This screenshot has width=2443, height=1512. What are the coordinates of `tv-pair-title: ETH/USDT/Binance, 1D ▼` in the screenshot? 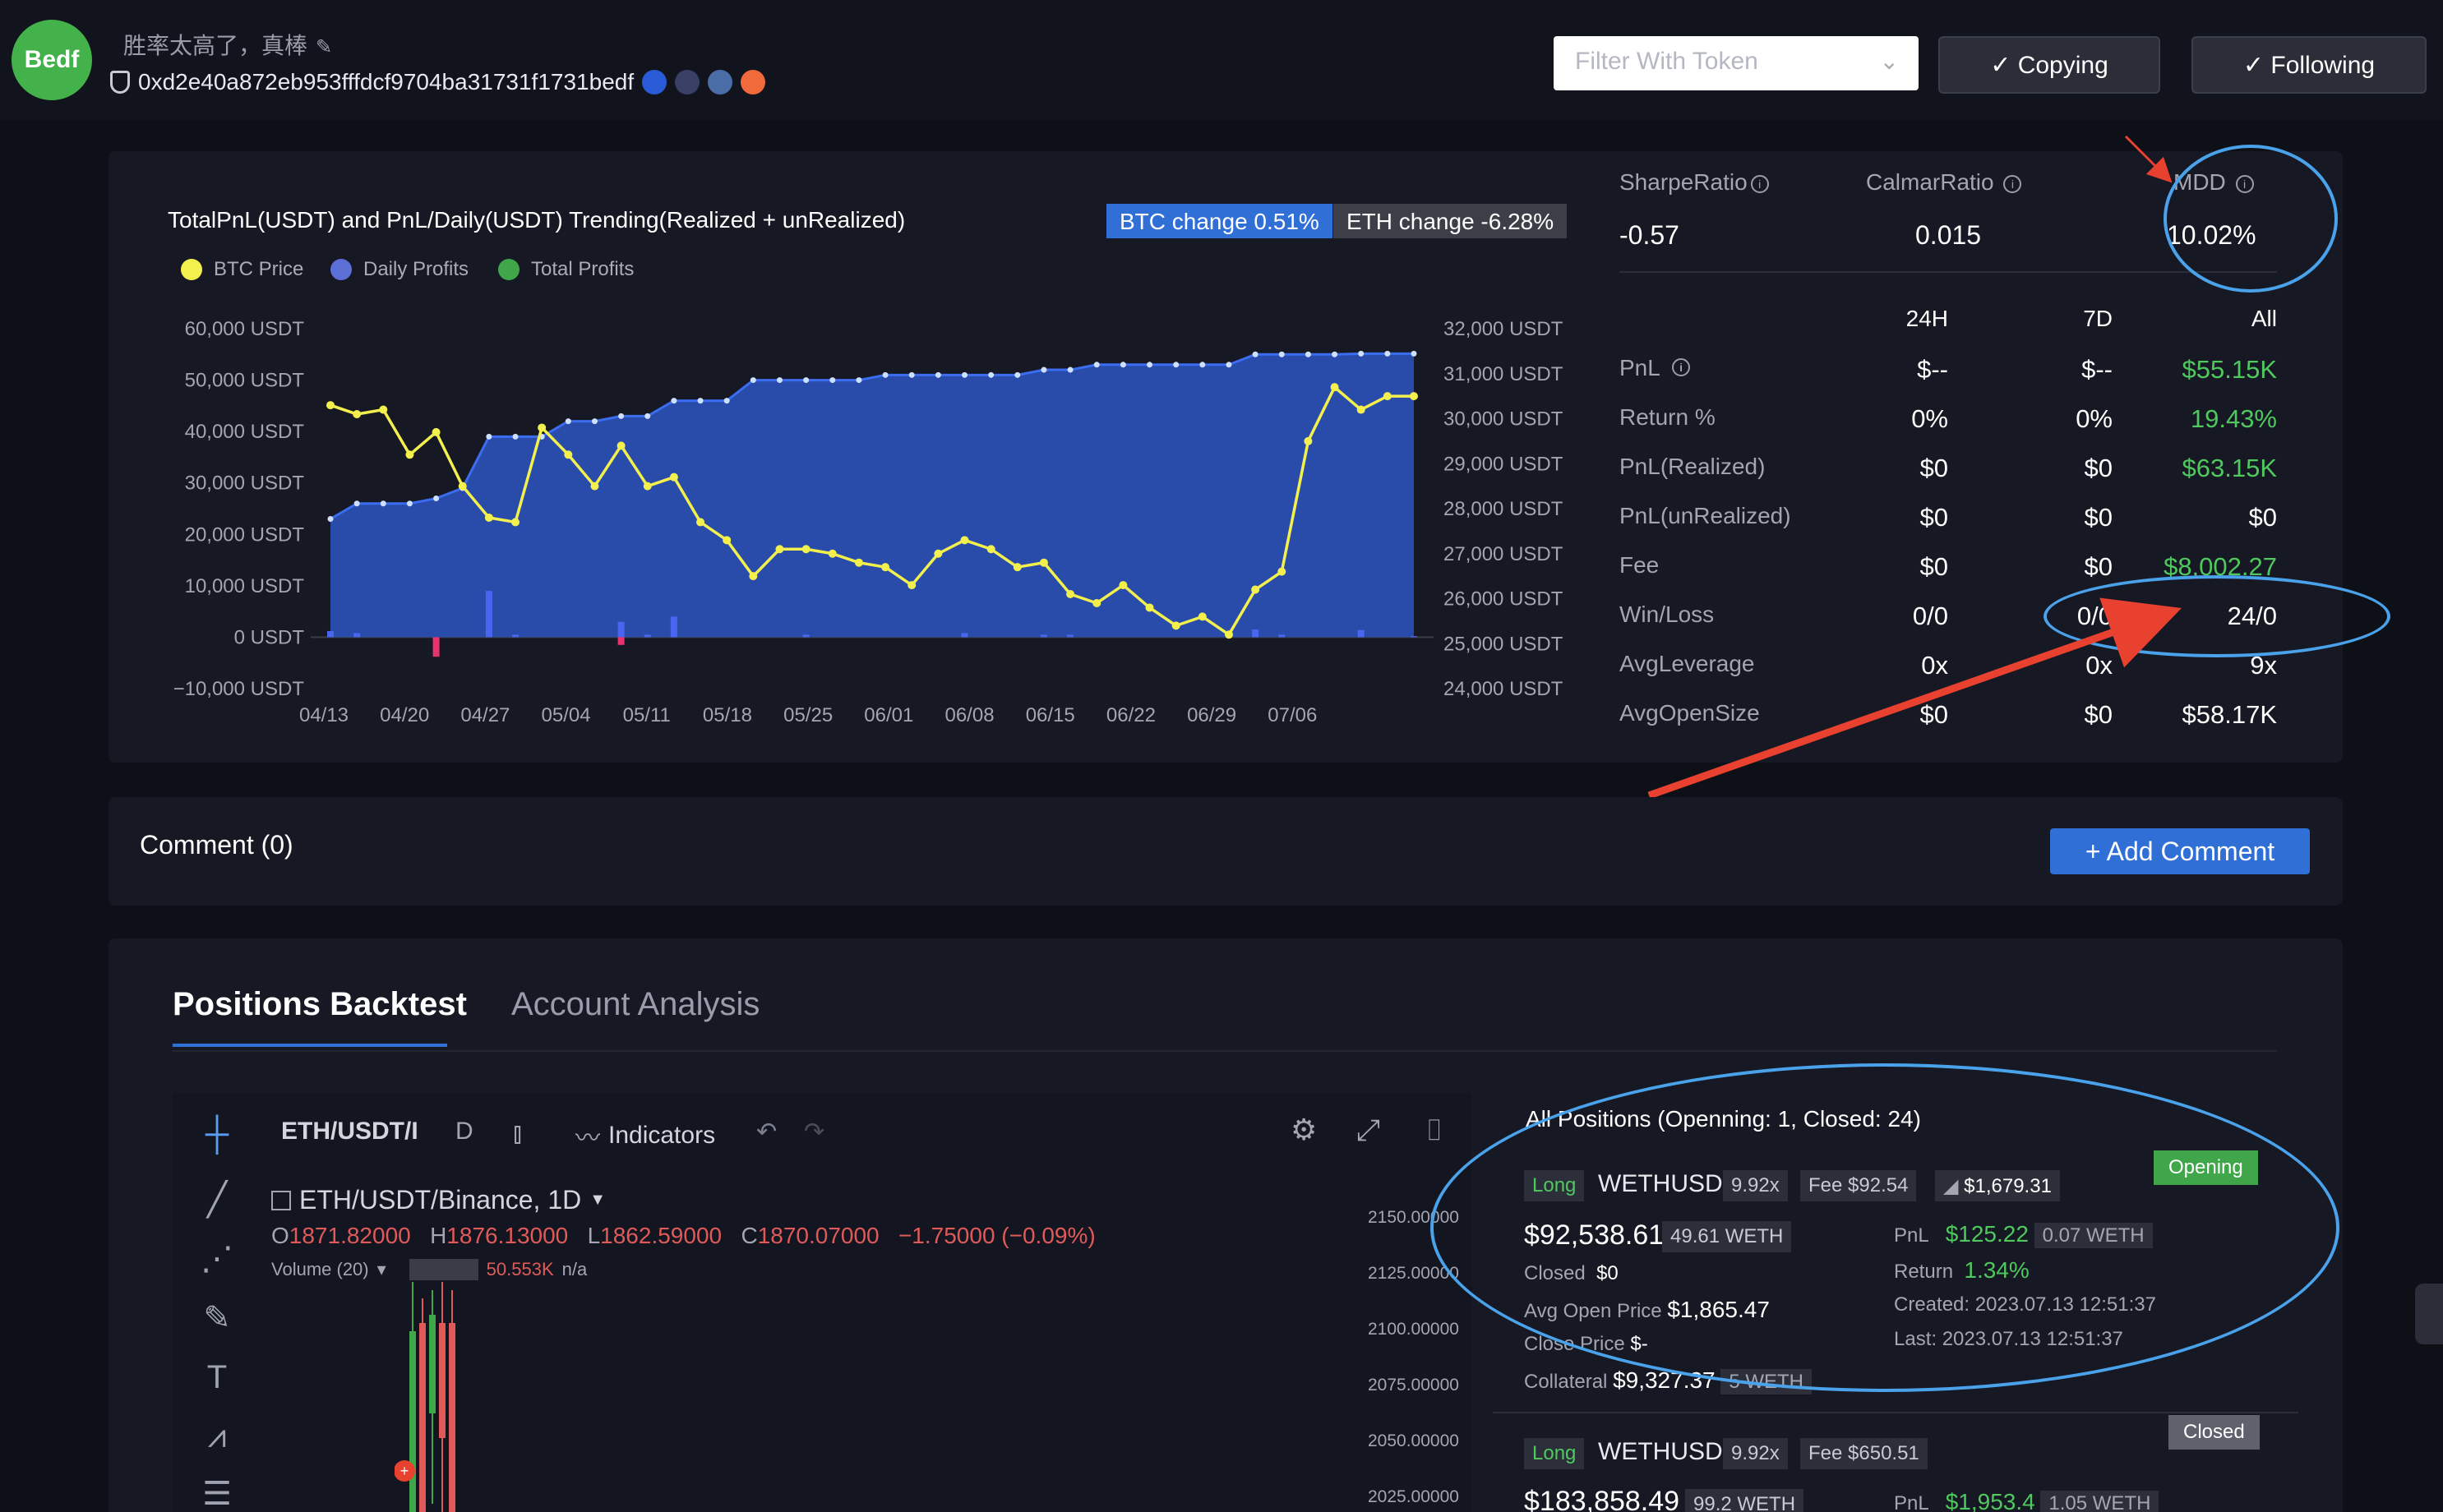 It's located at (438, 1200).